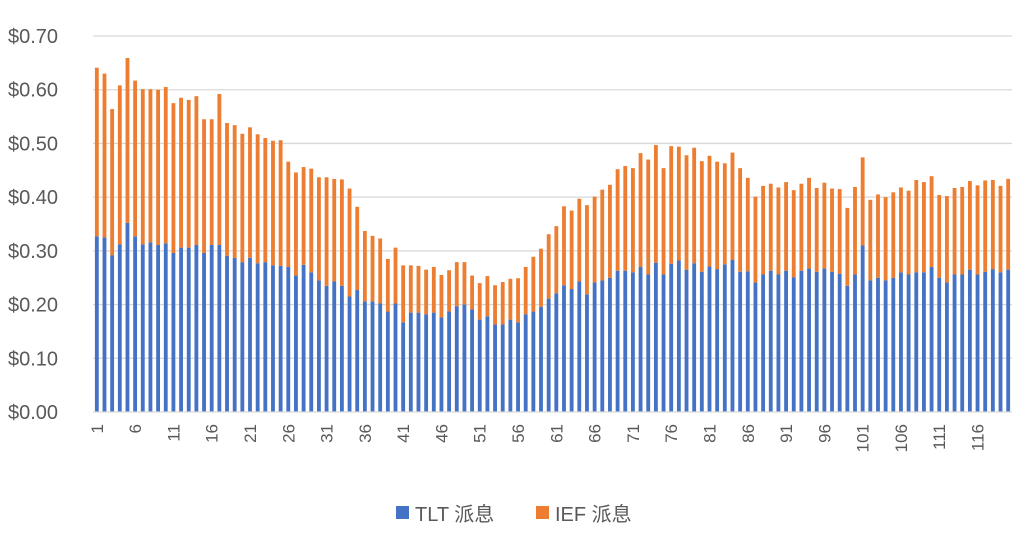 This screenshot has width=1024, height=537. Describe the element at coordinates (939, 437) in the screenshot. I see `x-tick-label: 111` at that location.